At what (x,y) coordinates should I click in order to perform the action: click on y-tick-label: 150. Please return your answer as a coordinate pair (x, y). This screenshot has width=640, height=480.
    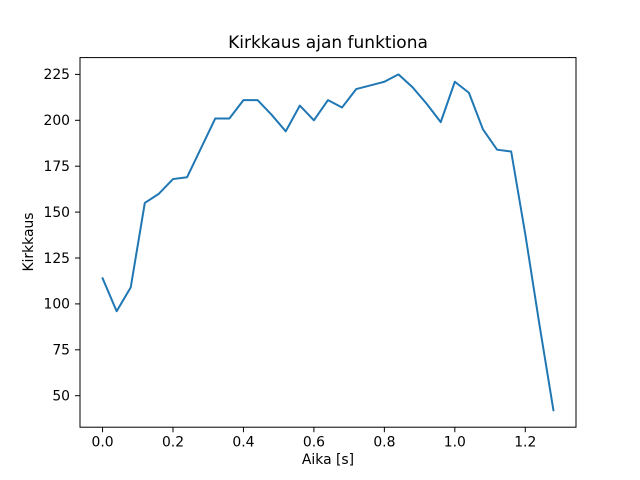
    Looking at the image, I should click on (56, 213).